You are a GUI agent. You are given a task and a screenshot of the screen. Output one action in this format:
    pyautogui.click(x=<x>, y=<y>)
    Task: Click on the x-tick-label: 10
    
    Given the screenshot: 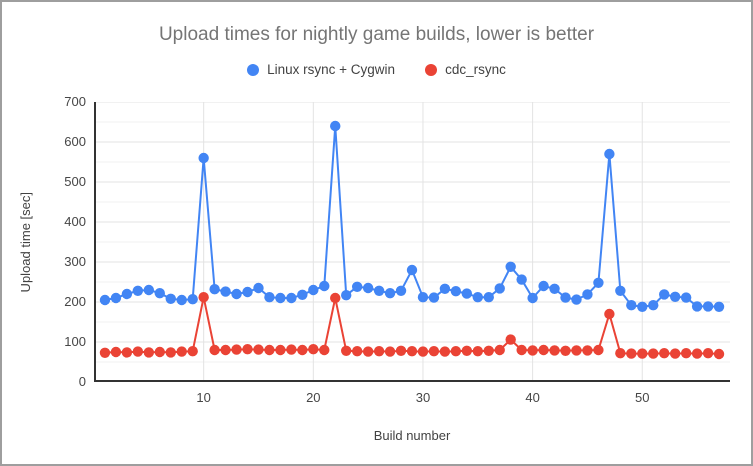 What is the action you would take?
    pyautogui.click(x=203, y=397)
    